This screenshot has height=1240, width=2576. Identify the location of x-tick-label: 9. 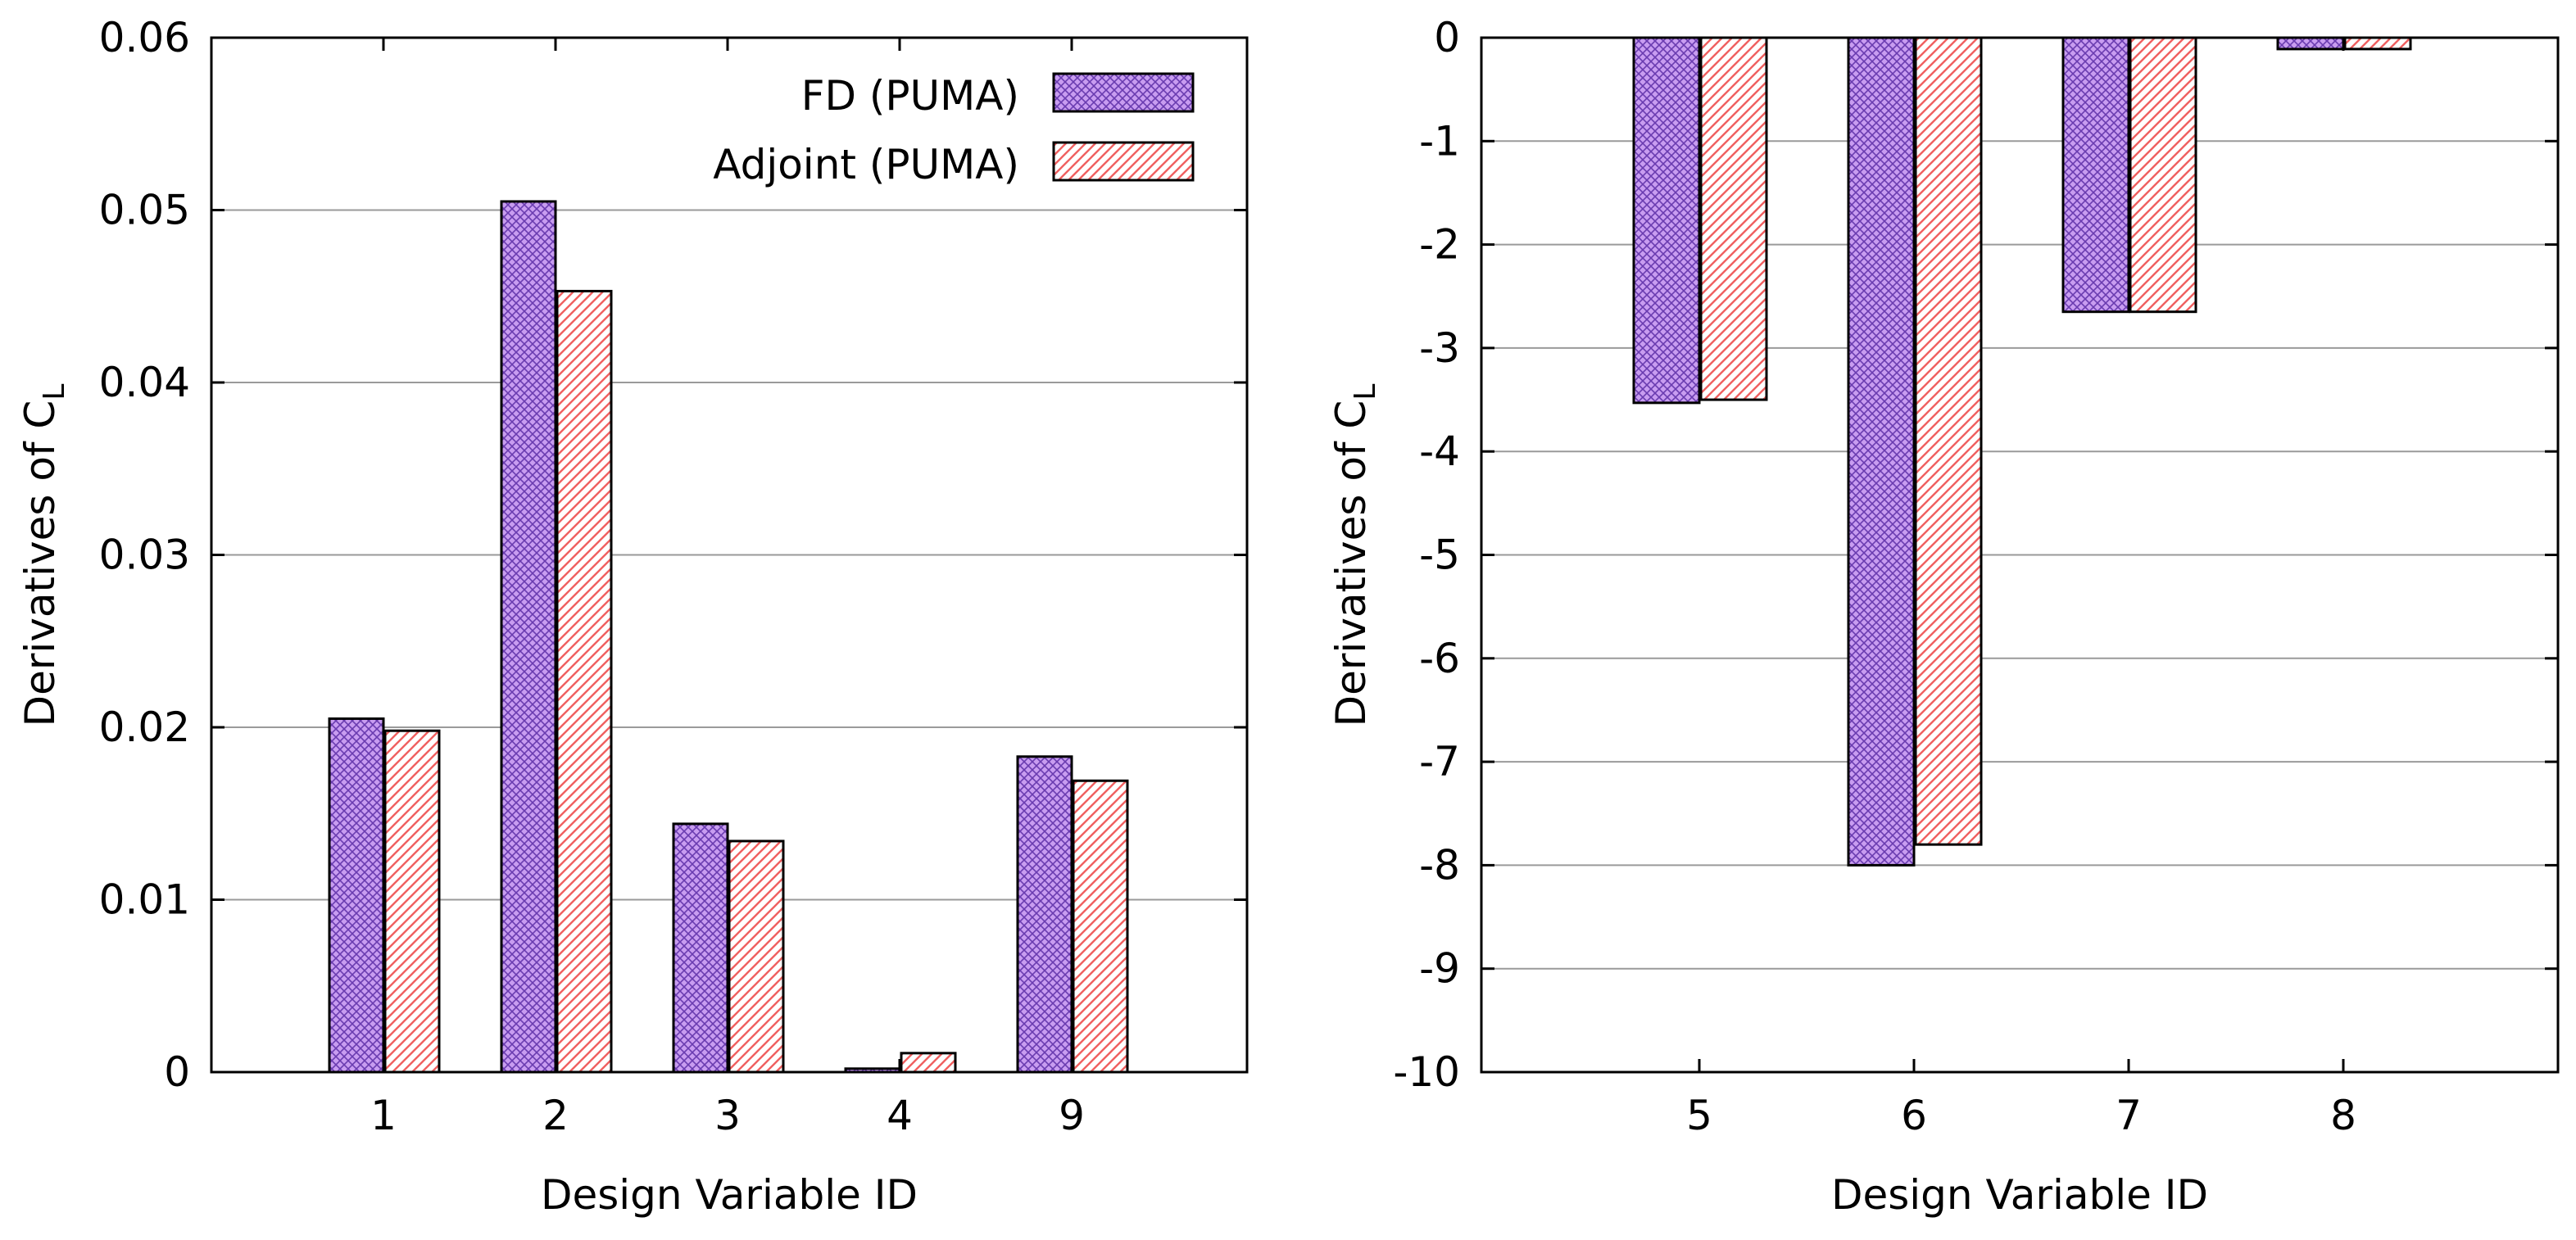
(1072, 1115).